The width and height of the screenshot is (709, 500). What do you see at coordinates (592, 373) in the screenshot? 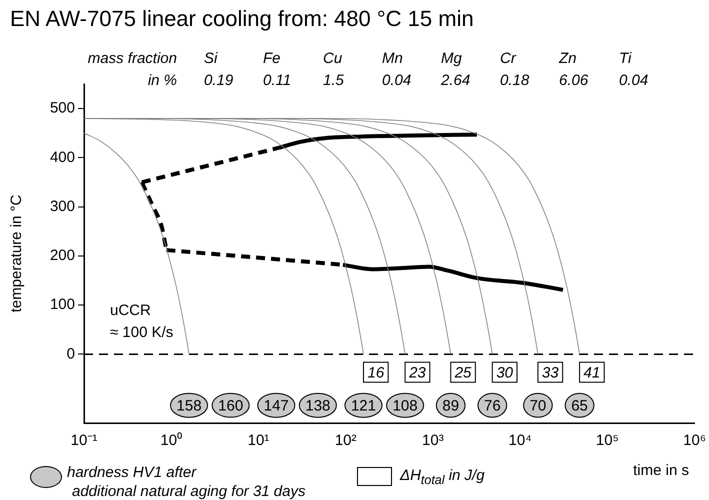
I see `annotation: 41` at bounding box center [592, 373].